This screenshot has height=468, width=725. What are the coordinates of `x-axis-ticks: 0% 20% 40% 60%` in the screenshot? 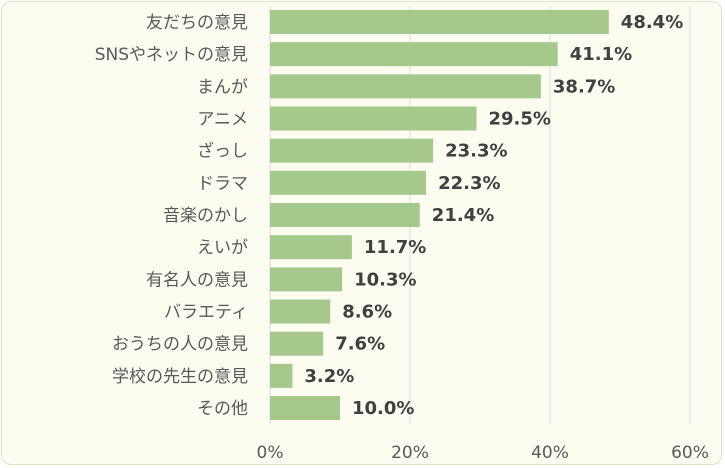 It's located at (483, 453).